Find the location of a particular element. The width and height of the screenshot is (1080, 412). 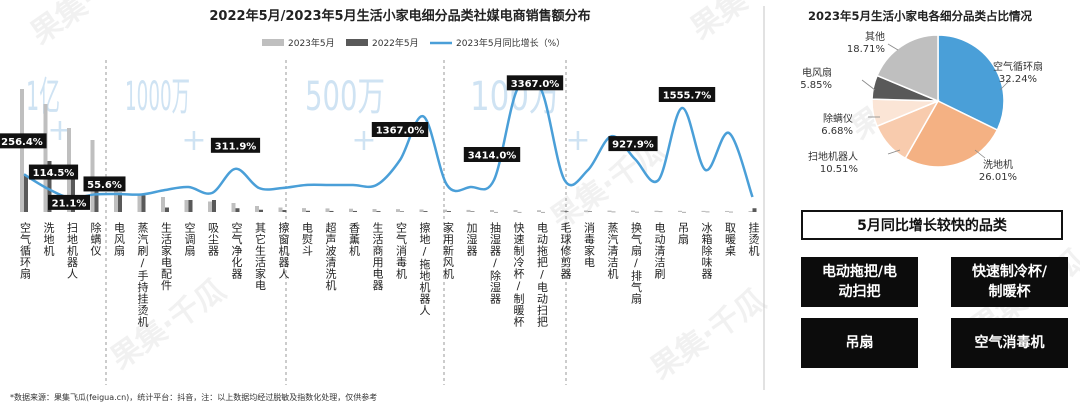

legend: 2023年5月 2022年5月 2023年5月同比增长（%） is located at coordinates (413, 43).